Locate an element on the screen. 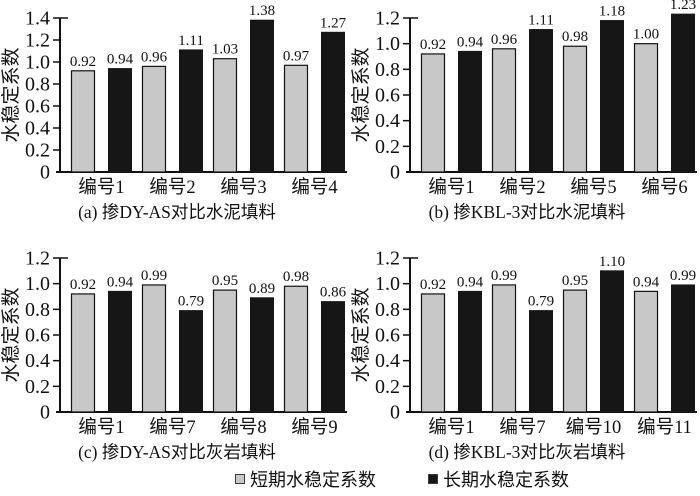  chart-b-caption: (b) 掺KBL-3对比水泥填料 is located at coordinates (527, 212).